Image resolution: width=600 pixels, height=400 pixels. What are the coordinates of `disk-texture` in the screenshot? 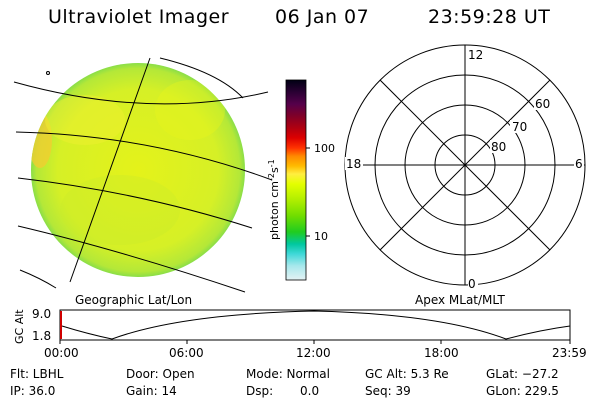 It's located at (128, 162).